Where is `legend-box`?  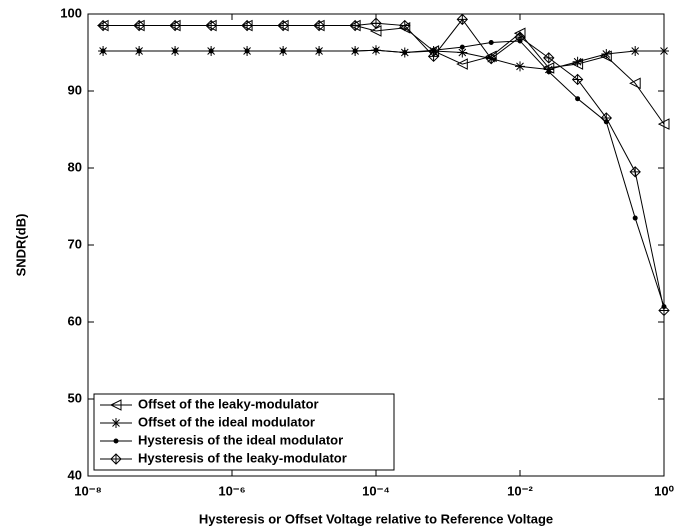
legend-box is located at coordinates (244, 432).